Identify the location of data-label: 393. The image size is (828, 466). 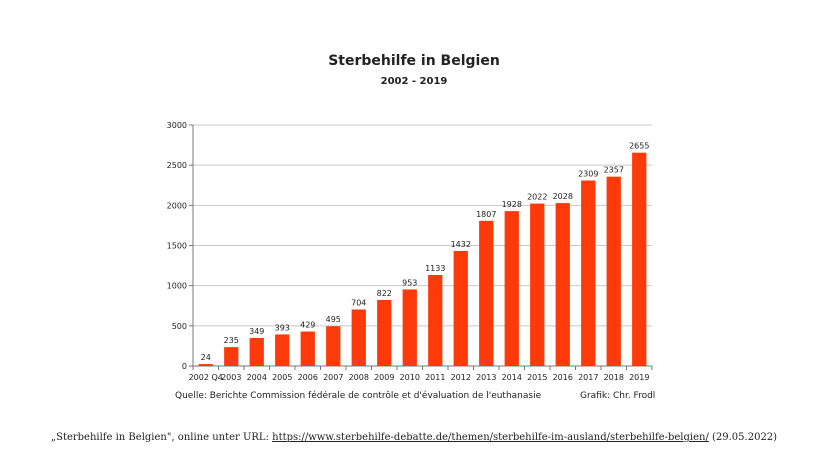
(282, 327).